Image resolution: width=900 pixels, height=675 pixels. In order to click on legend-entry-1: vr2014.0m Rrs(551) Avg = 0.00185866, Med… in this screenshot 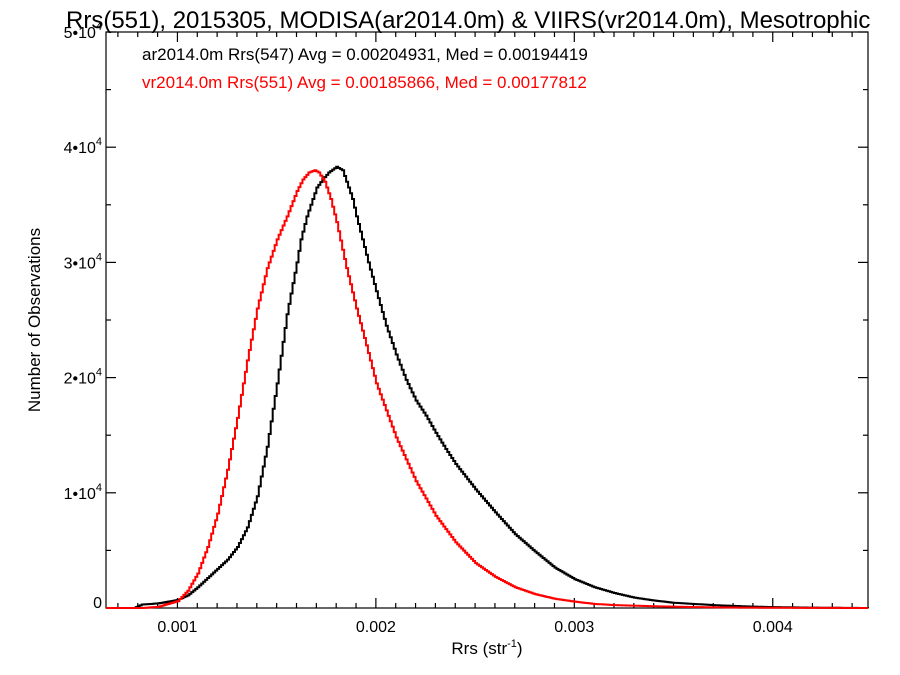, I will do `click(364, 82)`.